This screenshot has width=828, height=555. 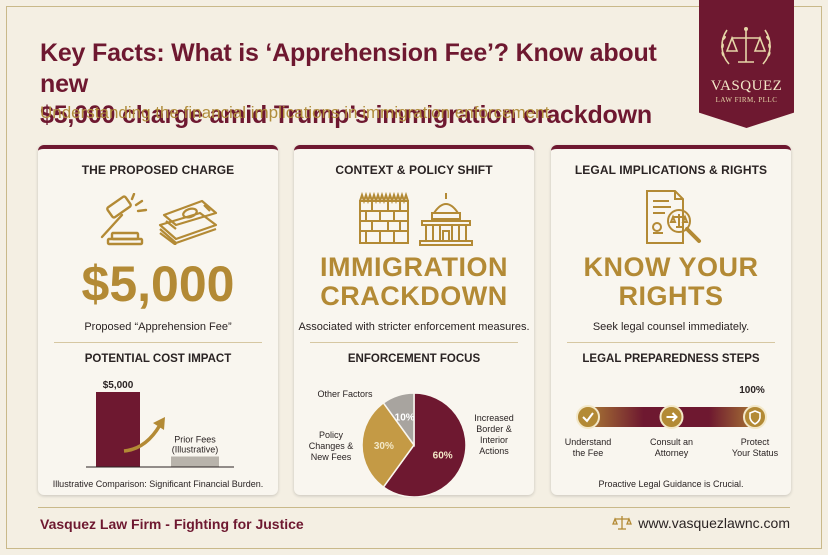 I want to click on pie-category-1-line-1: Changes &, so click(x=331, y=446).